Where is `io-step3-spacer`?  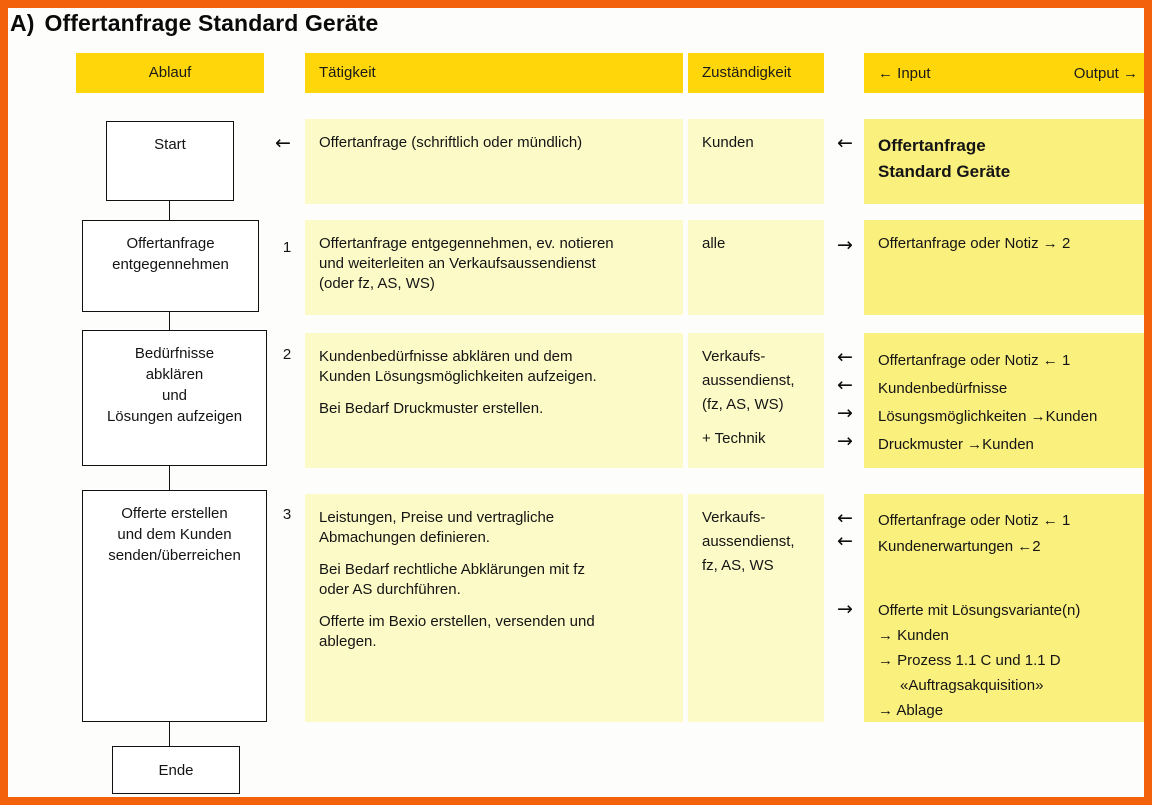 io-step3-spacer is located at coordinates (1008, 579).